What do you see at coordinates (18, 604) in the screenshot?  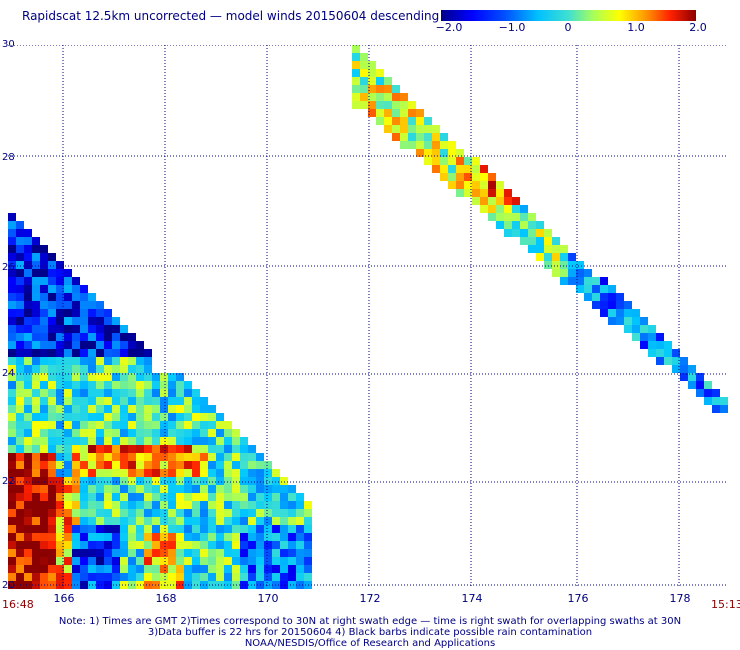 I see `start-time-label: 16:48` at bounding box center [18, 604].